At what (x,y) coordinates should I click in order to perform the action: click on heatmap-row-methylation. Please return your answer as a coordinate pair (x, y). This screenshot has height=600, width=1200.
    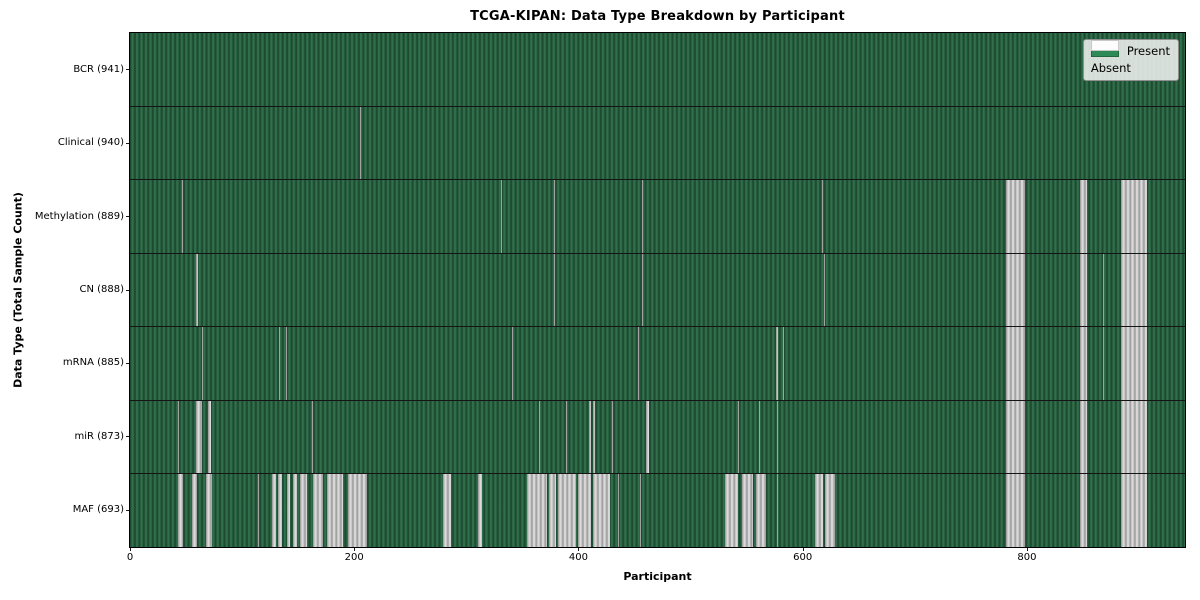
    Looking at the image, I should click on (657, 216).